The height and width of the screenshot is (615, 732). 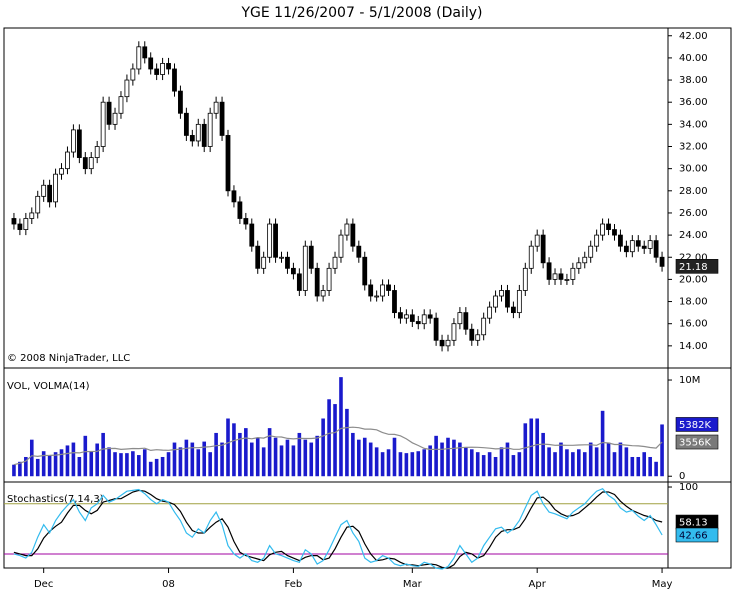 What do you see at coordinates (338, 529) in the screenshot?
I see `stochastic-line` at bounding box center [338, 529].